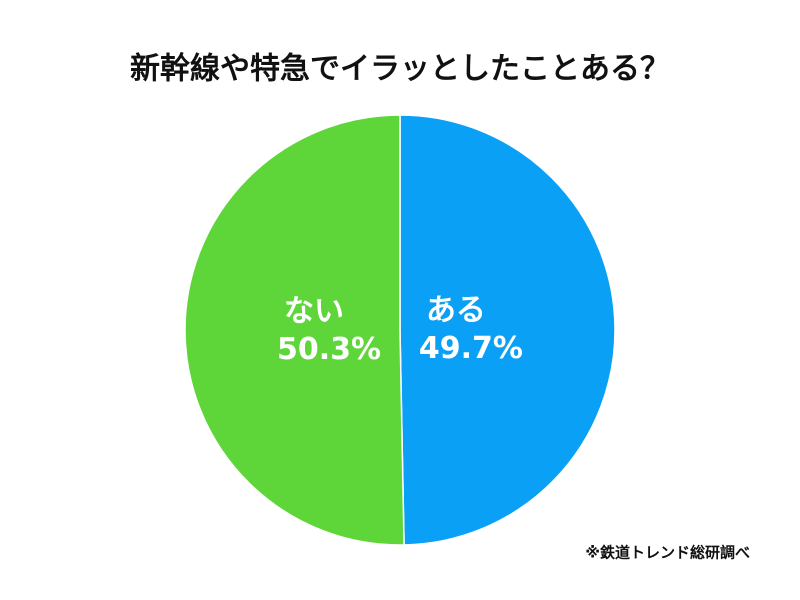 The height and width of the screenshot is (600, 800). I want to click on chart-title: 新幹線や特急でイラッとしたことある？, so click(400, 69).